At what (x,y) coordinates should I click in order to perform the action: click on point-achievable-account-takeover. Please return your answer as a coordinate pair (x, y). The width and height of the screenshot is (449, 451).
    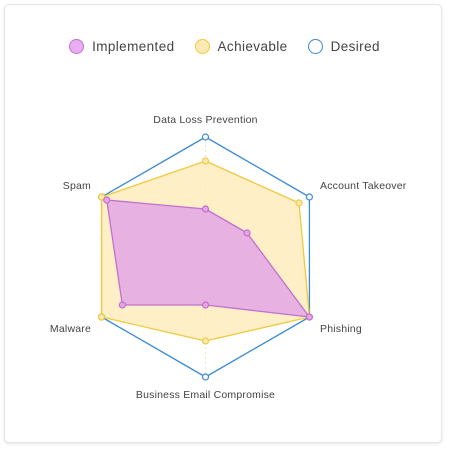
    Looking at the image, I should click on (299, 203).